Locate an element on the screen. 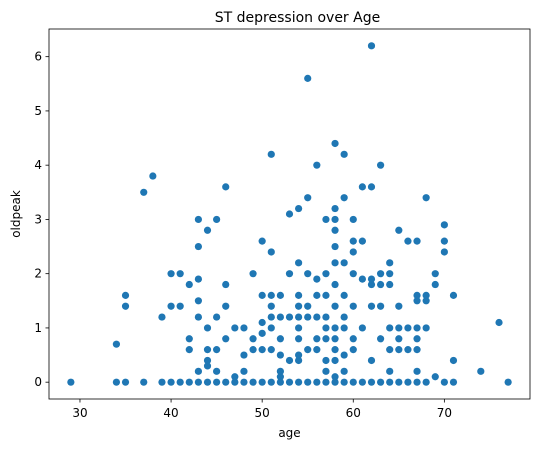 The height and width of the screenshot is (453, 557). y-tick-label: 3 is located at coordinates (38, 219).